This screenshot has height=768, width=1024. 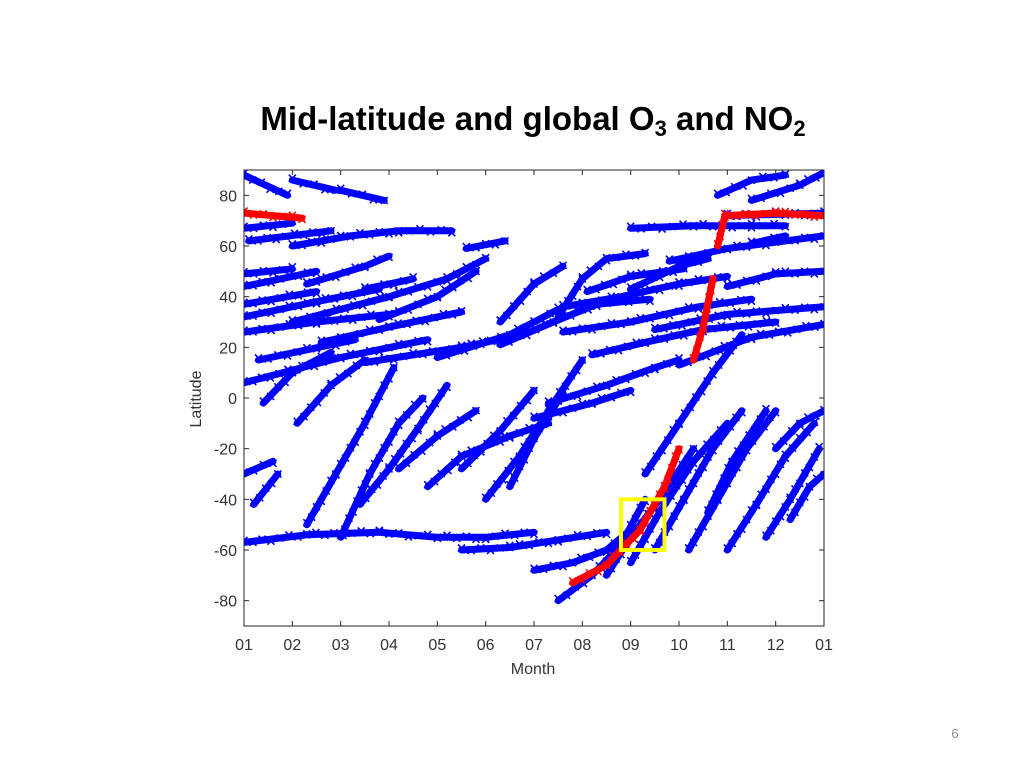 I want to click on x-tick-label: 10, so click(x=679, y=645).